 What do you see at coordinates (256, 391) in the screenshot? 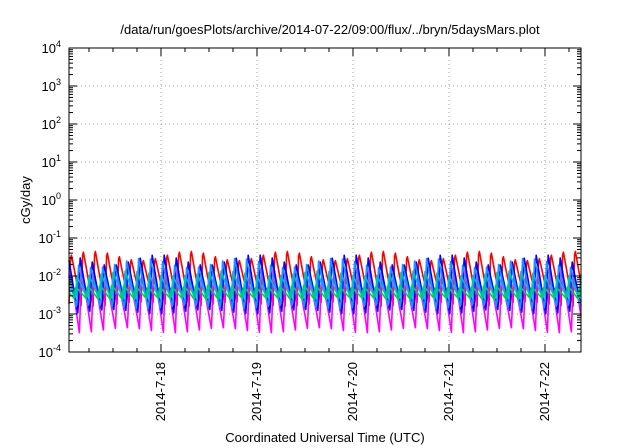
I see `x-tick-label: 2014-7-19` at bounding box center [256, 391].